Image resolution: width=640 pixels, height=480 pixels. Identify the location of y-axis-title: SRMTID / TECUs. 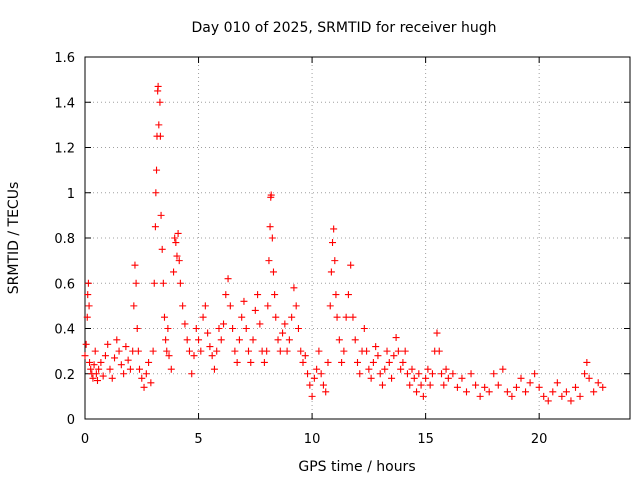
(14, 238).